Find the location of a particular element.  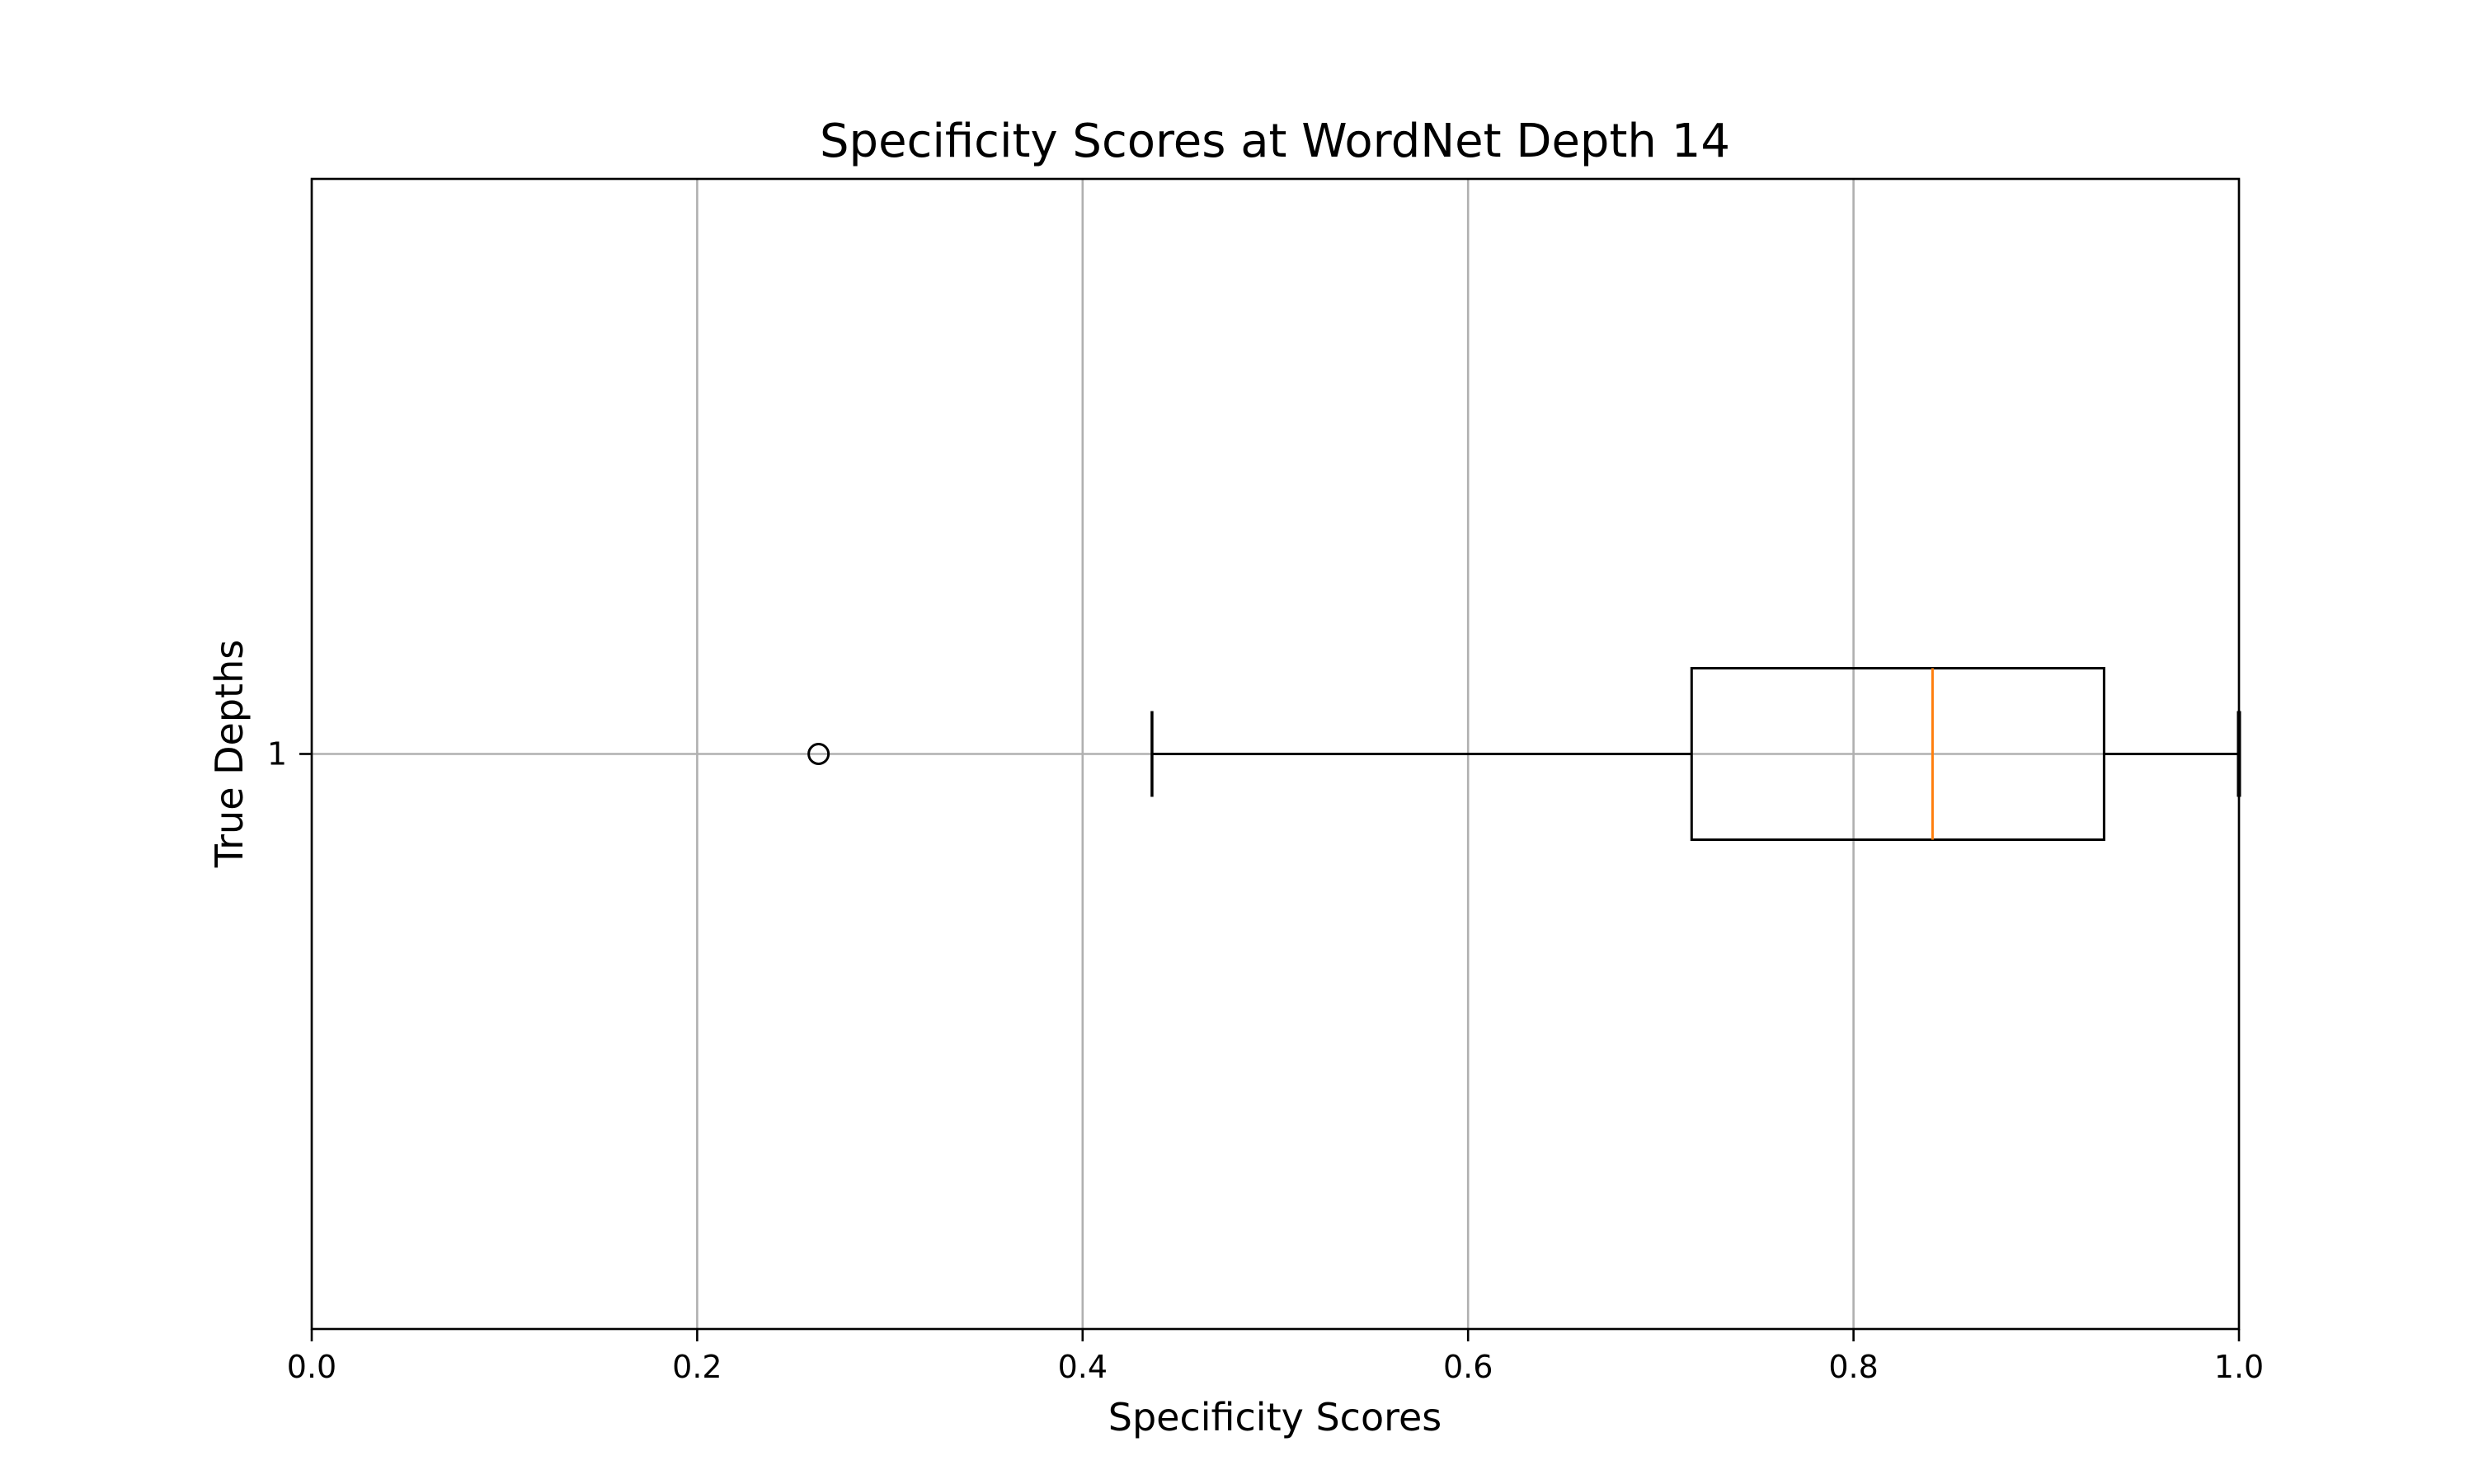

x-tick-label: 0.4 is located at coordinates (1083, 1367).